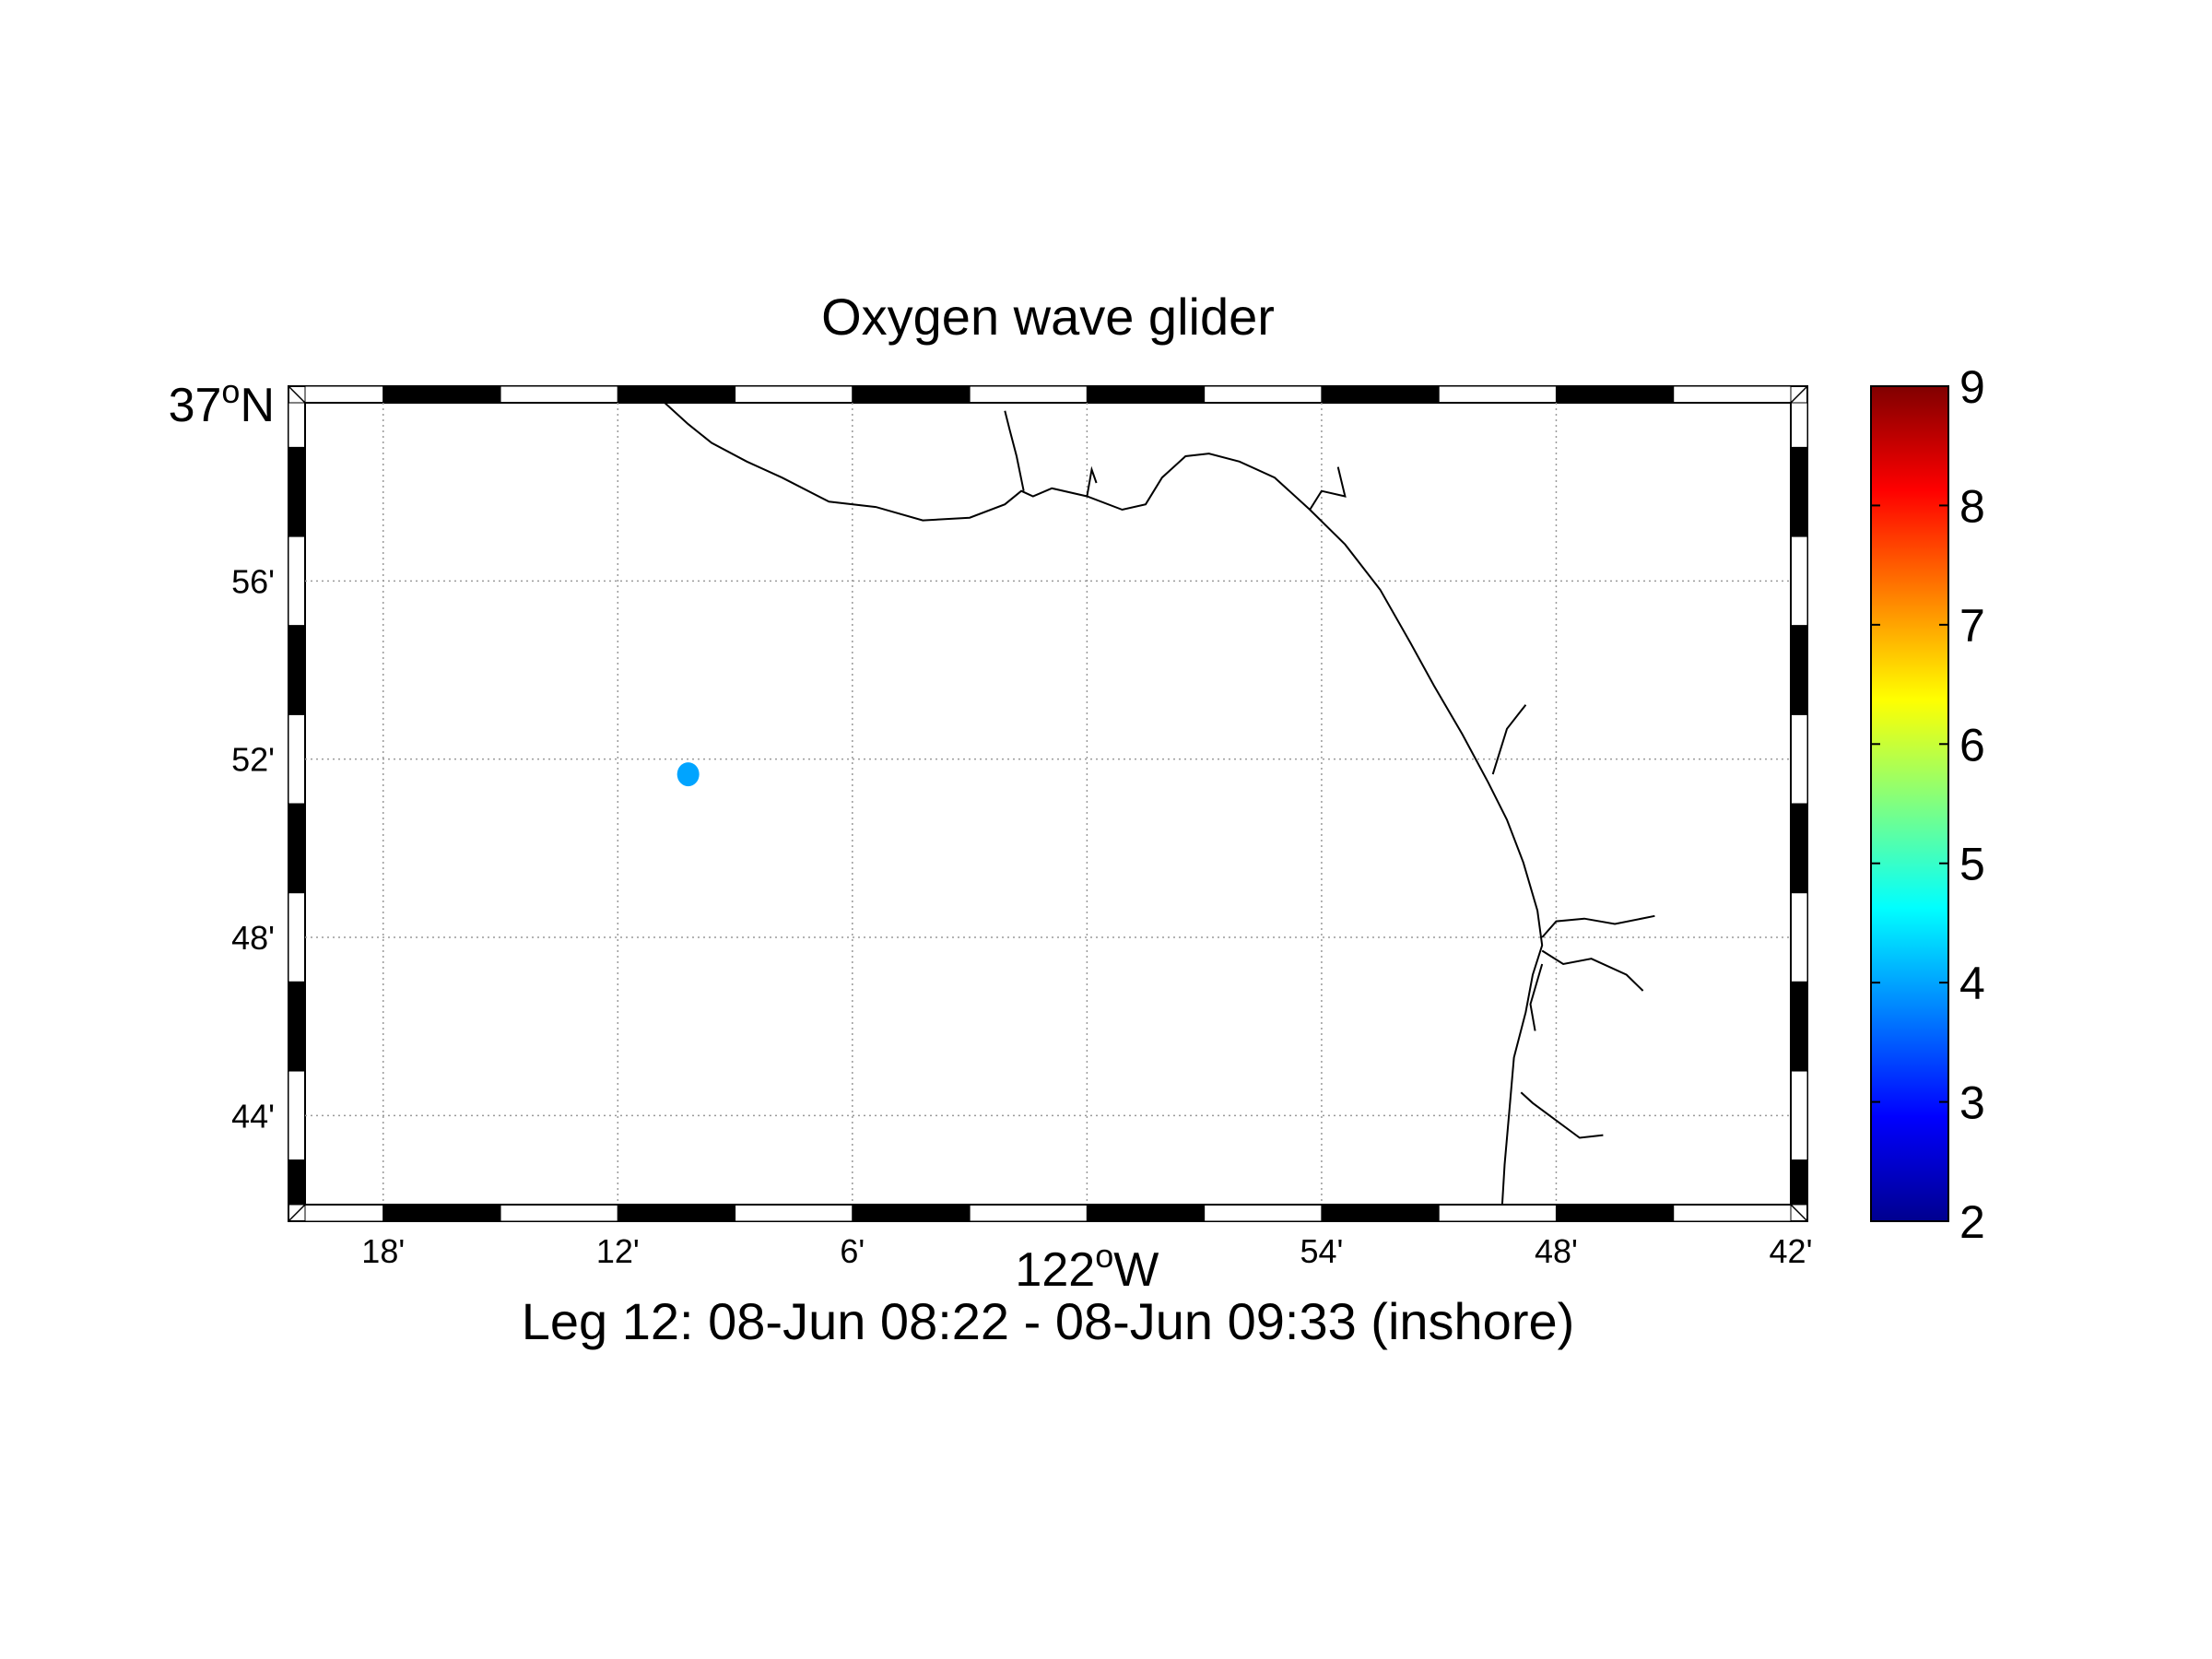 The height and width of the screenshot is (1659, 2212). I want to click on glider-point, so click(688, 774).